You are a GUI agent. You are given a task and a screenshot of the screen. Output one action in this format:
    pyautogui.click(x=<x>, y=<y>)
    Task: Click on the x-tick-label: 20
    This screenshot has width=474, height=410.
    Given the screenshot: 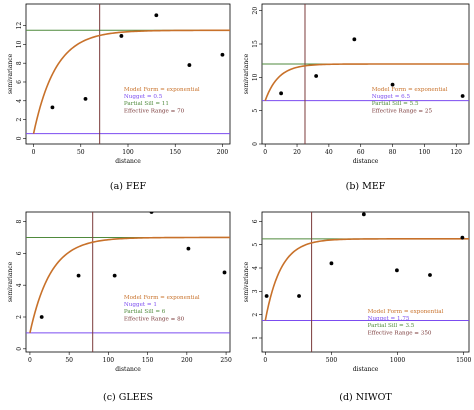 What is the action you would take?
    pyautogui.click(x=297, y=152)
    